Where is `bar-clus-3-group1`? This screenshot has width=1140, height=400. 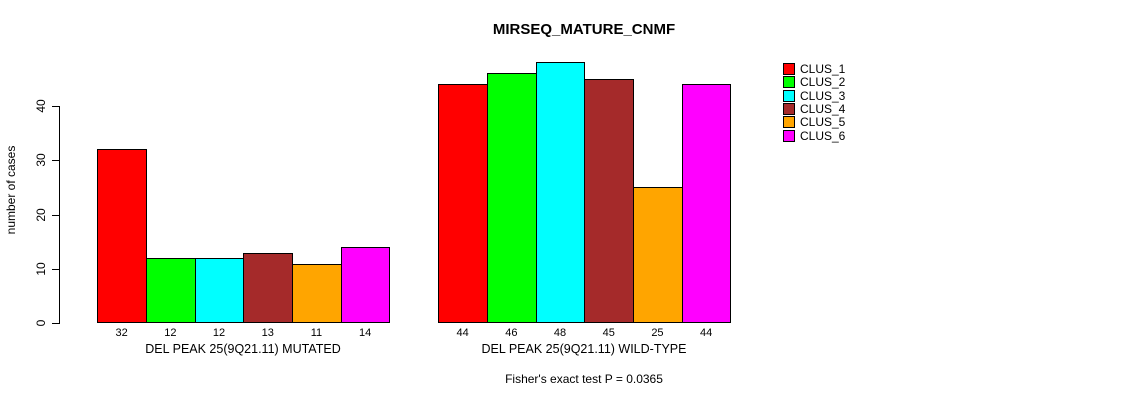 bar-clus-3-group1 is located at coordinates (219, 291).